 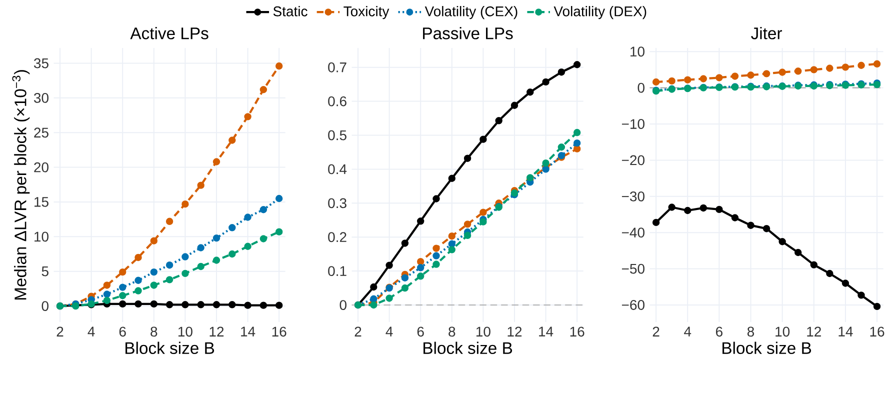 I want to click on chart-title: Jiter, so click(x=766, y=33).